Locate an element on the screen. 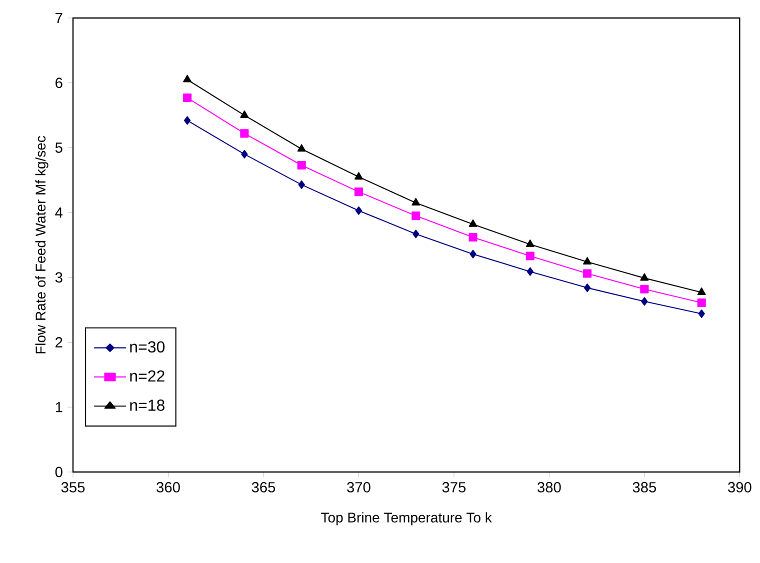 This screenshot has height=563, width=760. x-tick-label: 390 is located at coordinates (740, 487).